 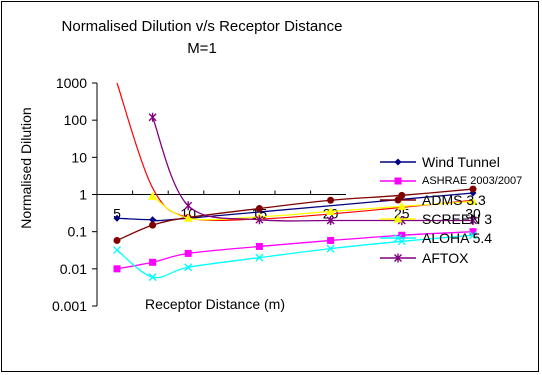 What do you see at coordinates (76, 120) in the screenshot?
I see `y-tick-label: 100` at bounding box center [76, 120].